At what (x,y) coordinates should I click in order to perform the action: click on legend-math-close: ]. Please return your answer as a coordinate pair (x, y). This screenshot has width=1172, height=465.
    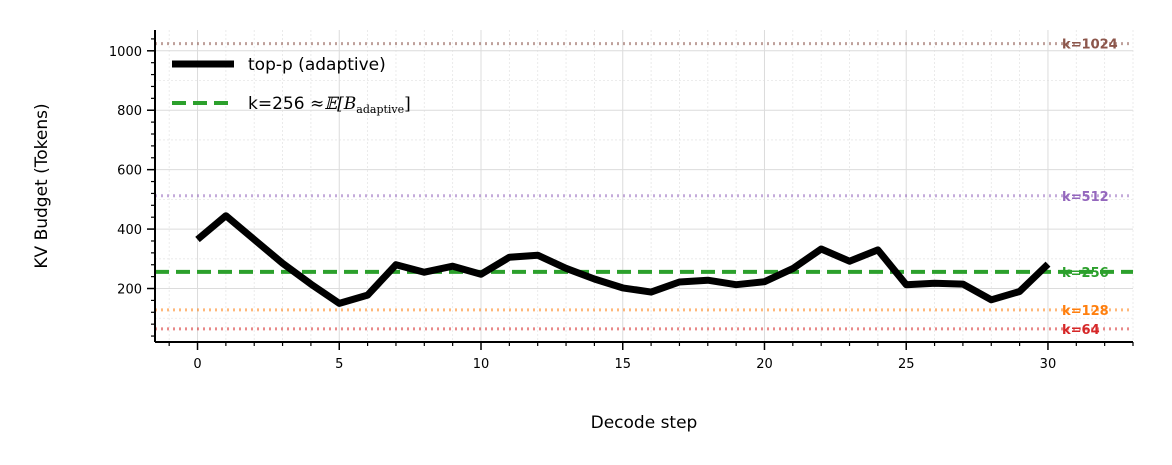
    Looking at the image, I should click on (407, 104).